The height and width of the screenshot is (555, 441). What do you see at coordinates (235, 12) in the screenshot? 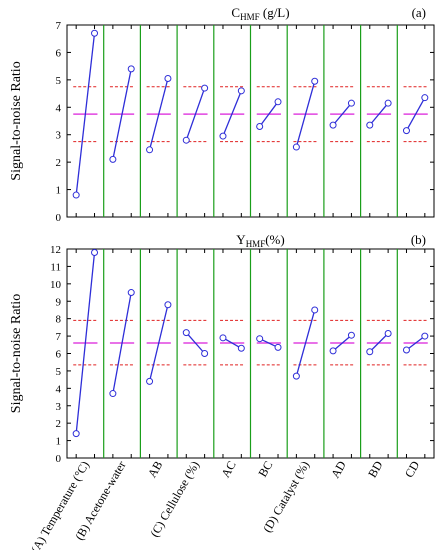
I see `title-main: C` at bounding box center [235, 12].